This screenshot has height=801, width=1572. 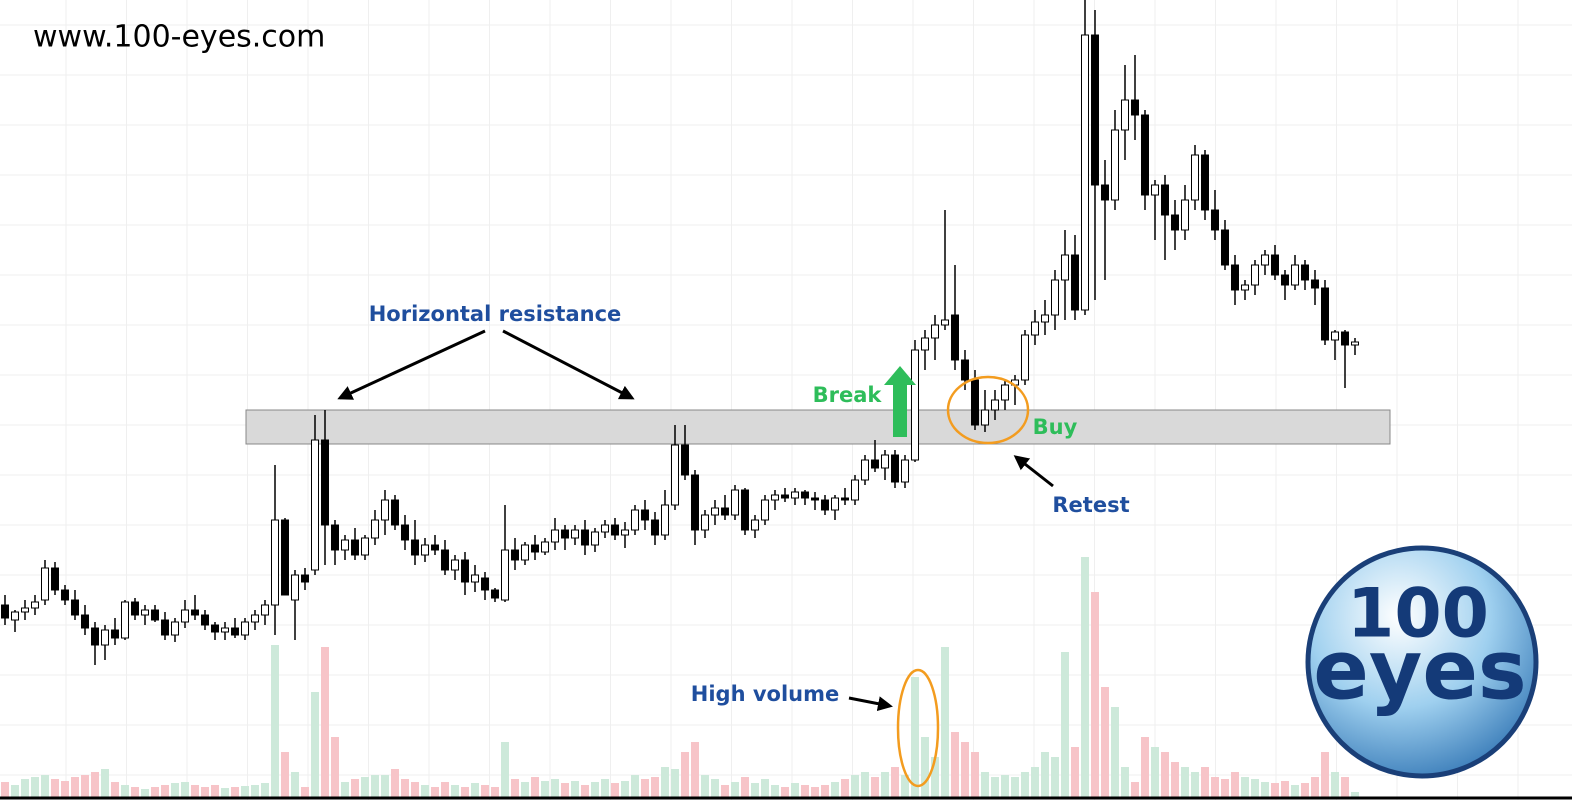 What do you see at coordinates (918, 728) in the screenshot?
I see `volume-circle` at bounding box center [918, 728].